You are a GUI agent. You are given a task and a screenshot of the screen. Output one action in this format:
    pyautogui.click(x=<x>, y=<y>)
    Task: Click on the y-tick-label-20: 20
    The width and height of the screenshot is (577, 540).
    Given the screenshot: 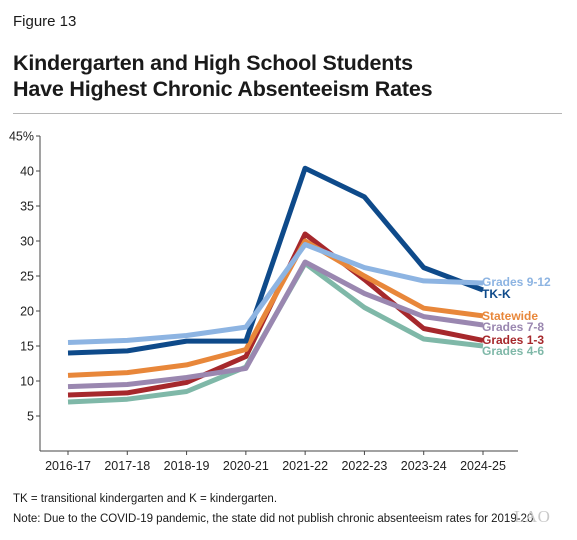 What is the action you would take?
    pyautogui.click(x=27, y=312)
    